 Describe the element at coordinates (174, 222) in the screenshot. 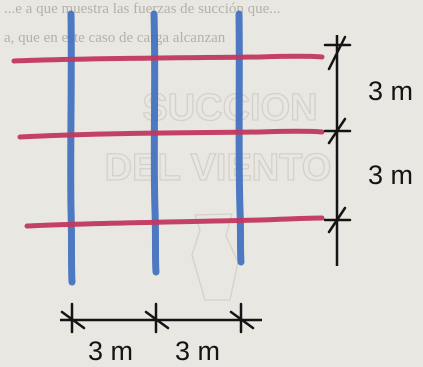

I see `horizontal-line-bottom` at that location.